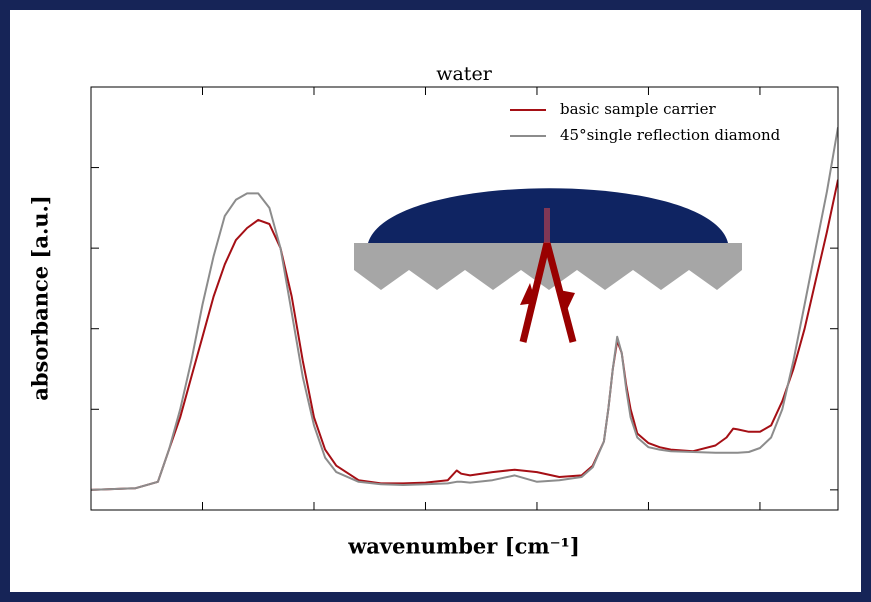 The width and height of the screenshot is (871, 602). Describe the element at coordinates (464, 74) in the screenshot. I see `chart-title: water` at that location.